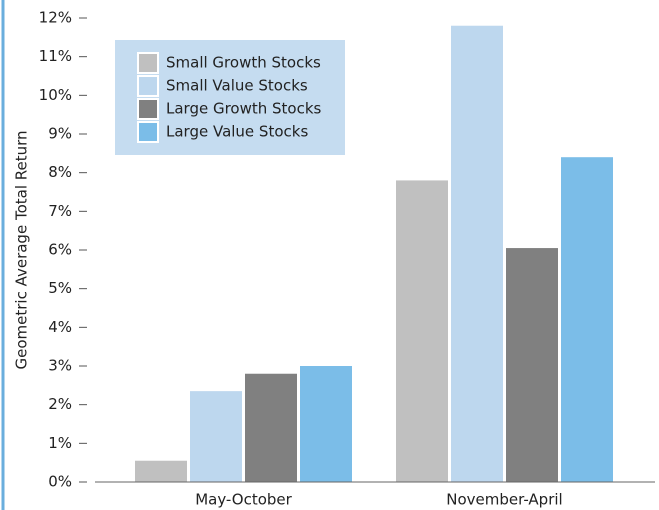 The width and height of the screenshot is (659, 510). What do you see at coordinates (22, 249) in the screenshot?
I see `y-axis-label: Geometric Average Total Return` at bounding box center [22, 249].